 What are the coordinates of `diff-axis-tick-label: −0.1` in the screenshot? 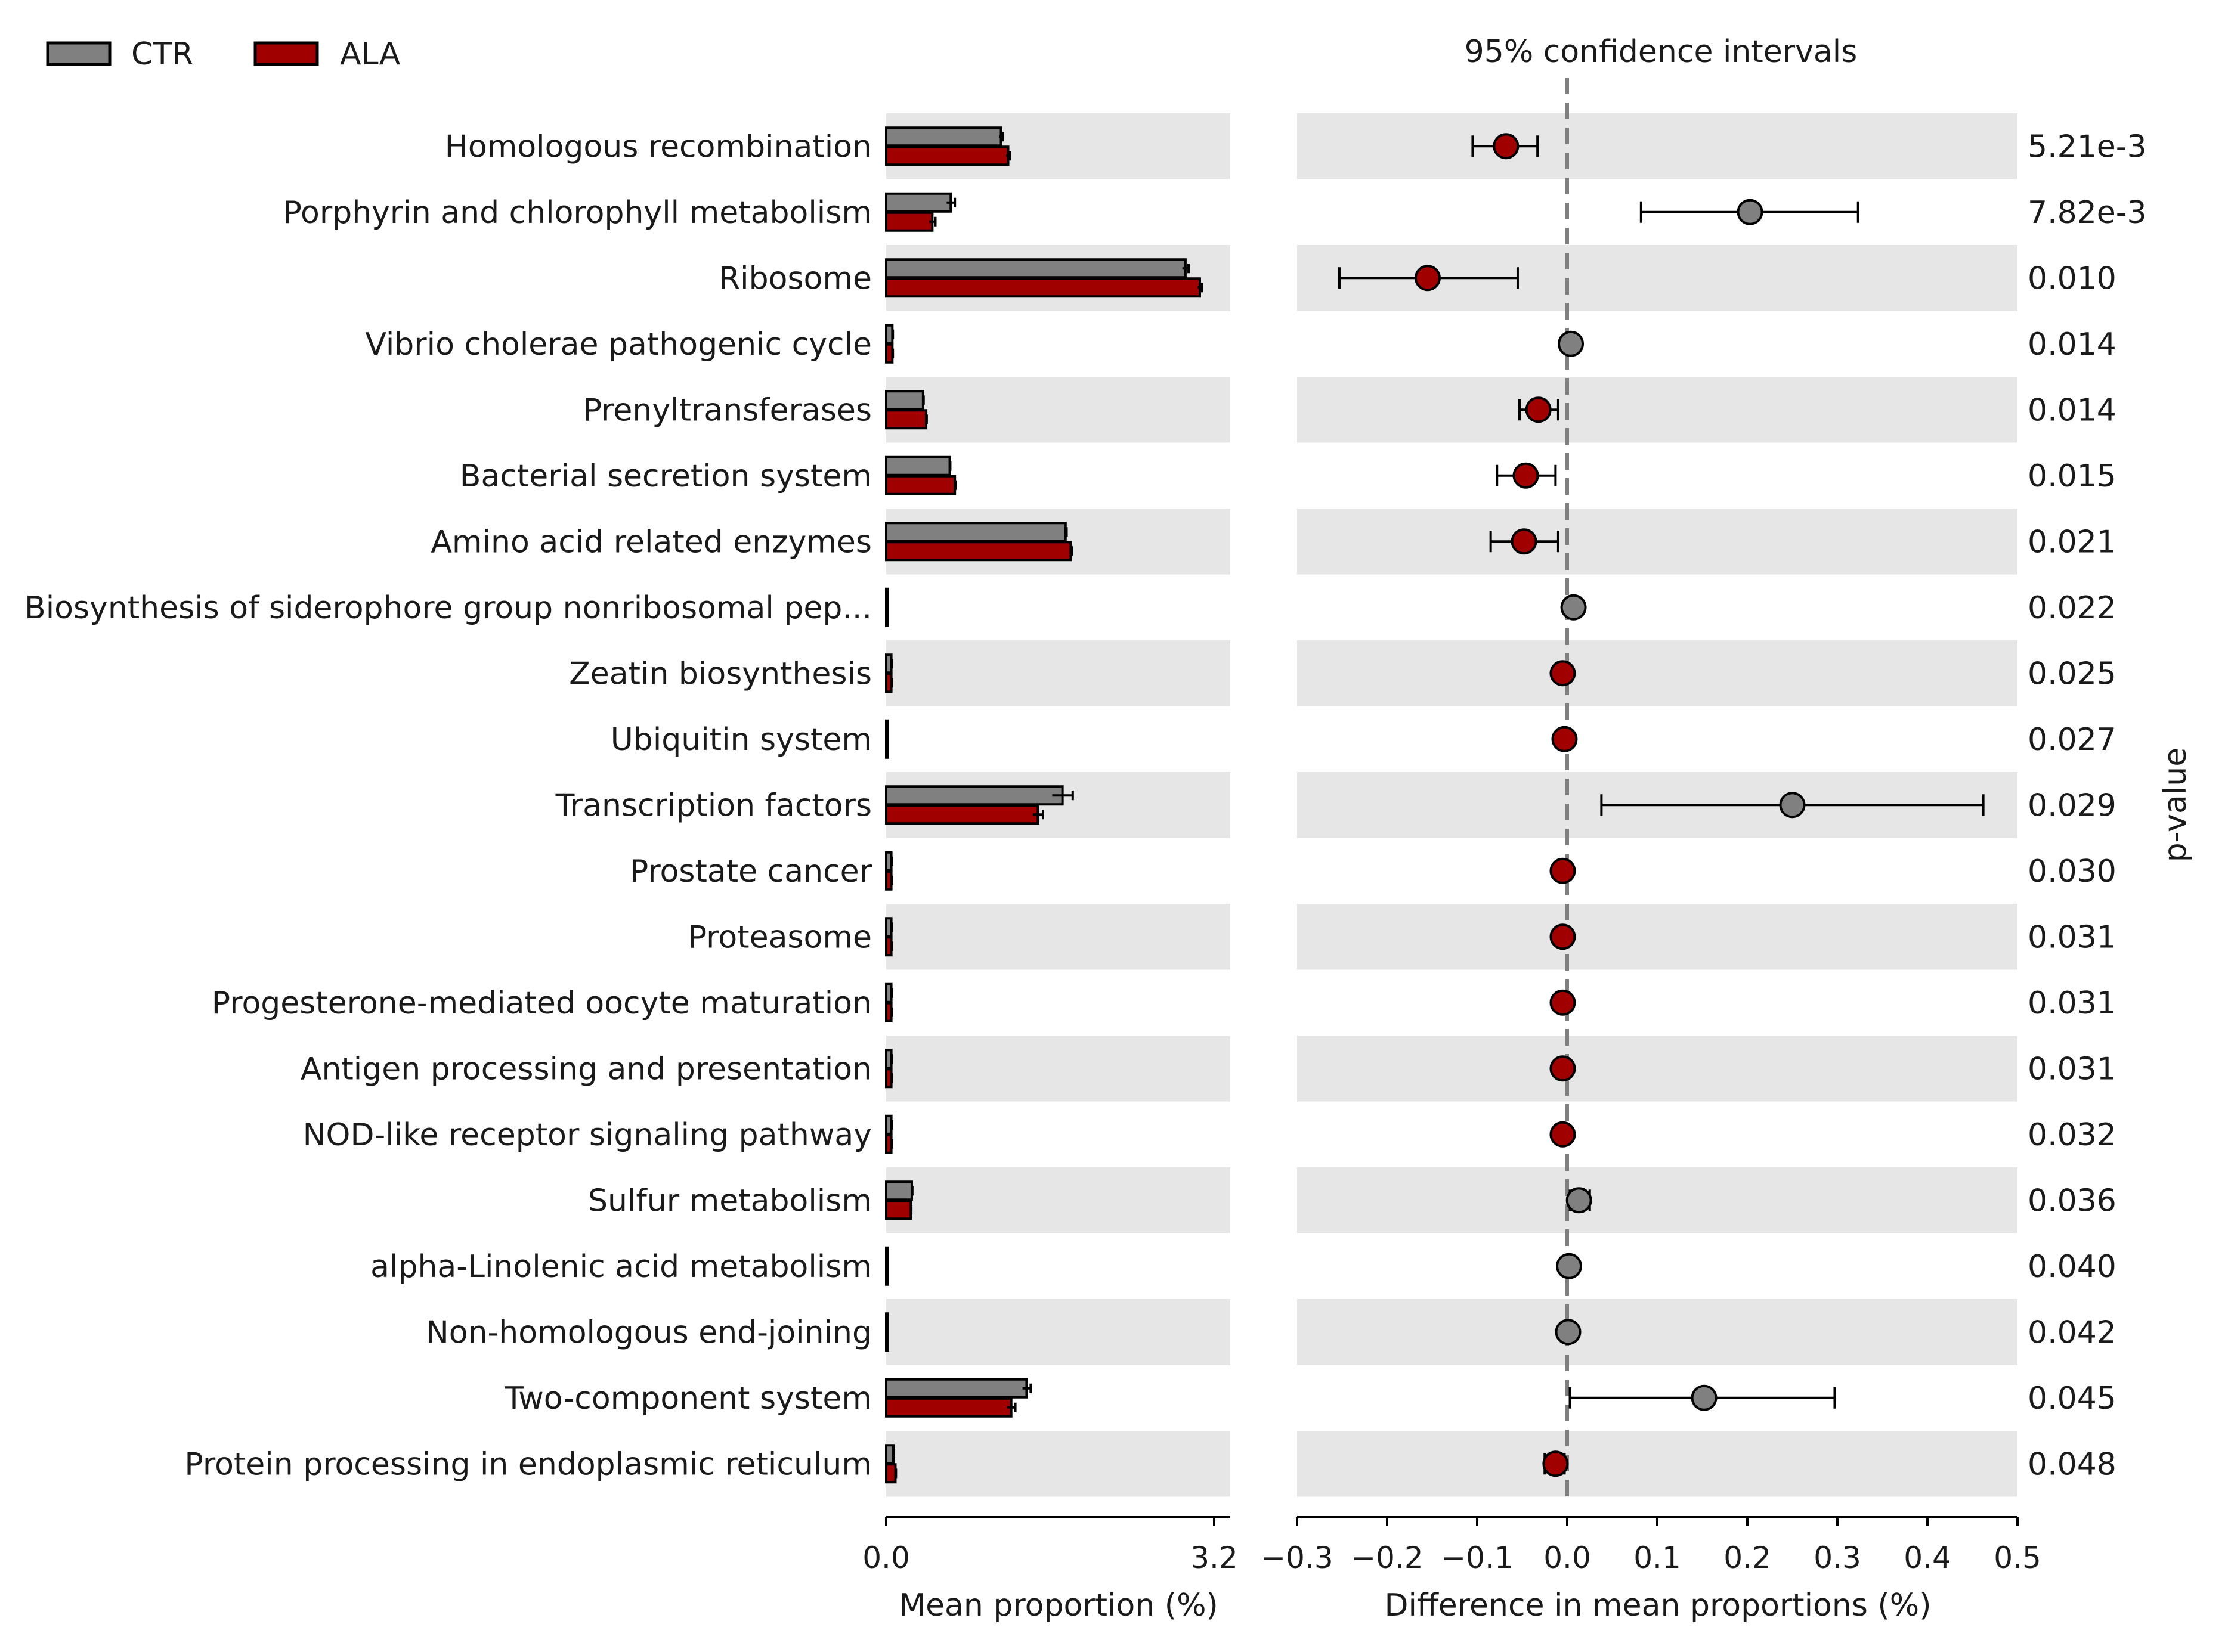 It's located at (1477, 1558).